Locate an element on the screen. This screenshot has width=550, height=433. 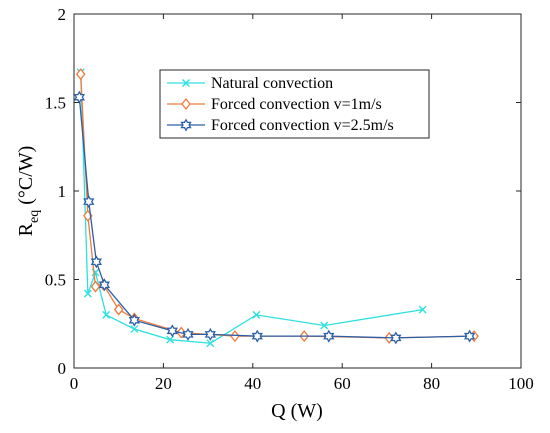
legend-label: Forced convection v=1m/s is located at coordinates (296, 104).